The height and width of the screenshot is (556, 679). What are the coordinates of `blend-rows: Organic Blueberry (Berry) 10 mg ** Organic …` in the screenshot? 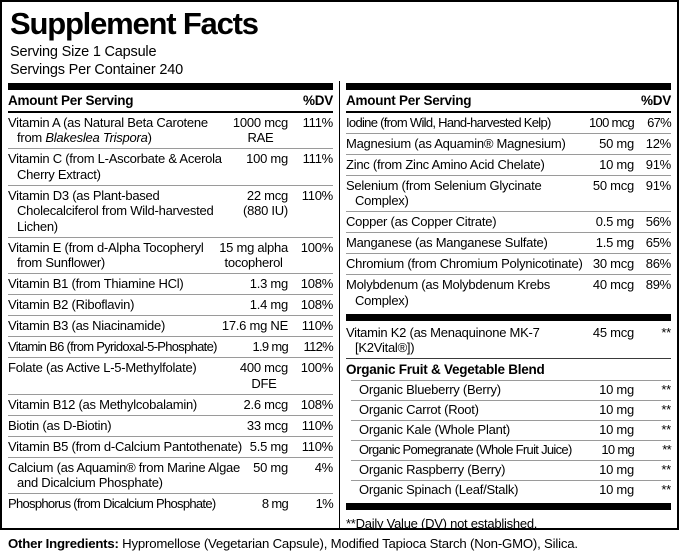 It's located at (509, 439).